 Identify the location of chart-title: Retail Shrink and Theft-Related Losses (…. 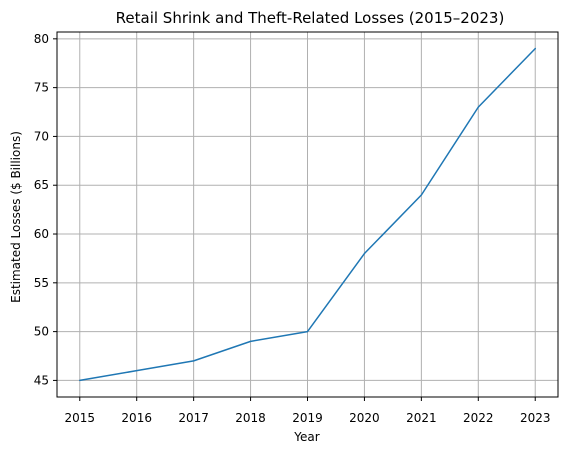
(310, 18).